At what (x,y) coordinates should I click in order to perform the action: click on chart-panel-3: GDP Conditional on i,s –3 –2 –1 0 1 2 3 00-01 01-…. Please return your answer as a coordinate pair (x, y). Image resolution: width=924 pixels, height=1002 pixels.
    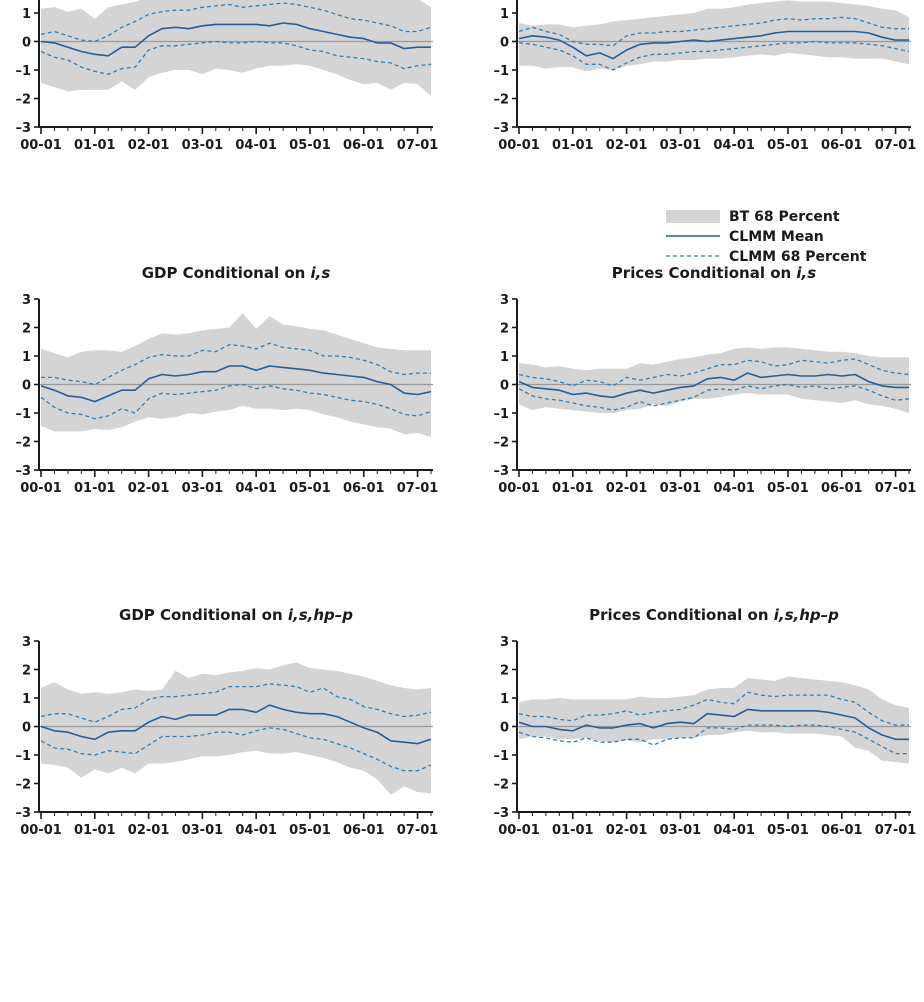
    Looking at the image, I should click on (226, 380).